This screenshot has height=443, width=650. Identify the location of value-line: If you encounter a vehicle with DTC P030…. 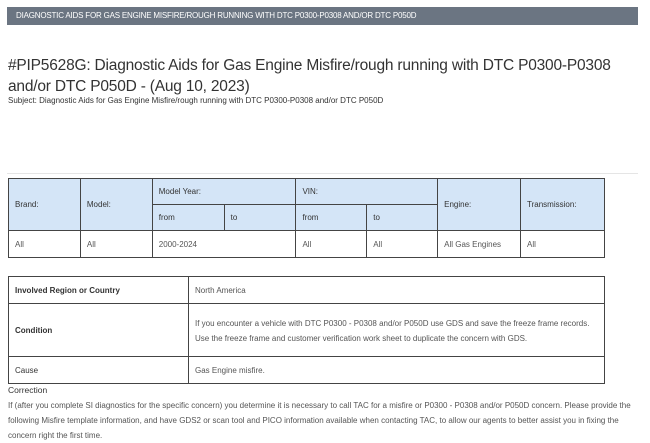
(392, 323).